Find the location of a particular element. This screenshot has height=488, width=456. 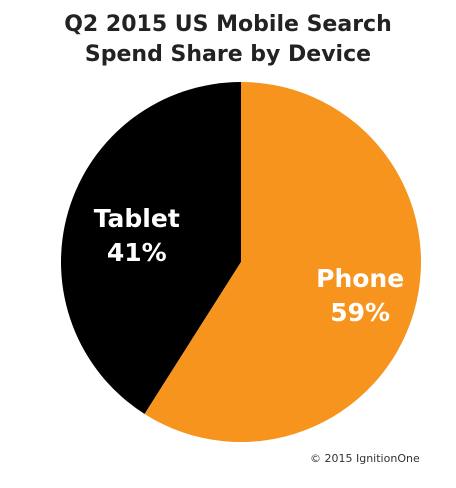

slice-label-tablet: Tablet is located at coordinates (137, 218).